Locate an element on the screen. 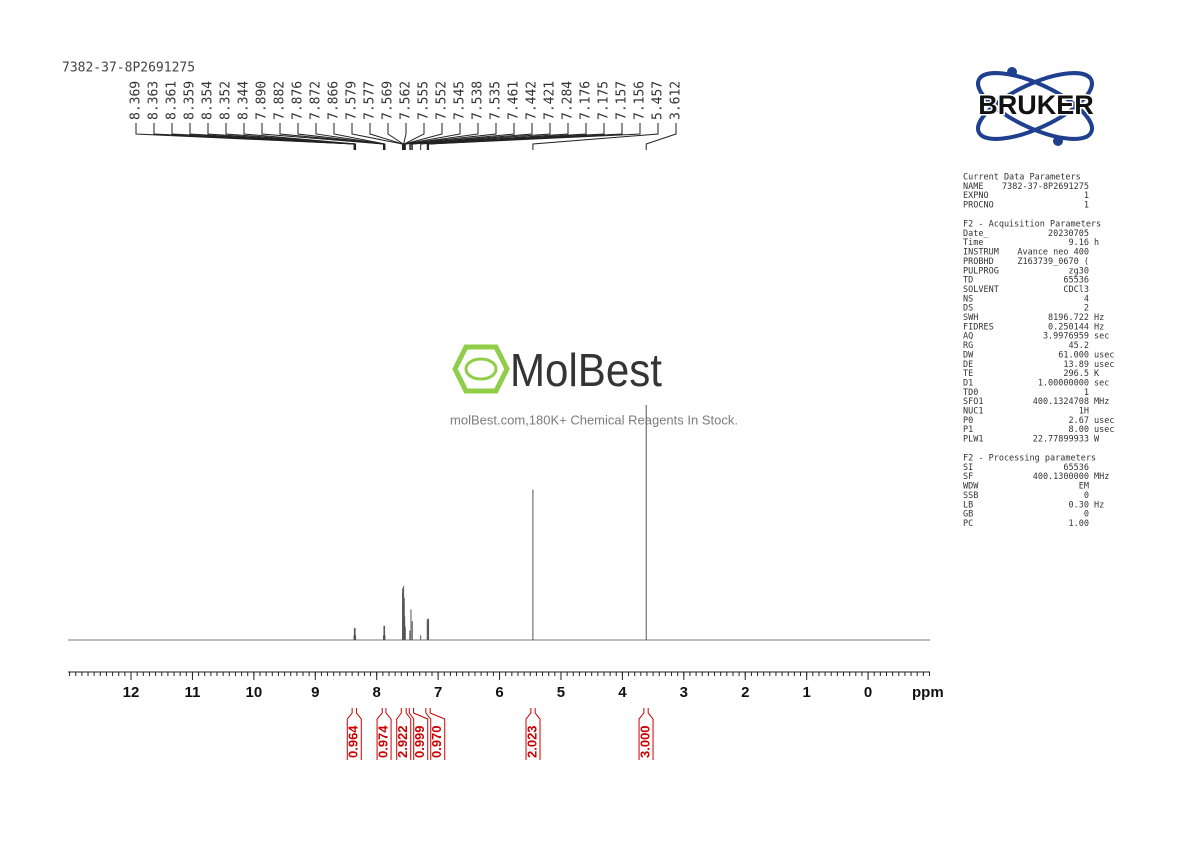 The width and height of the screenshot is (1190, 842). x-tick-label: 10 is located at coordinates (254, 692).